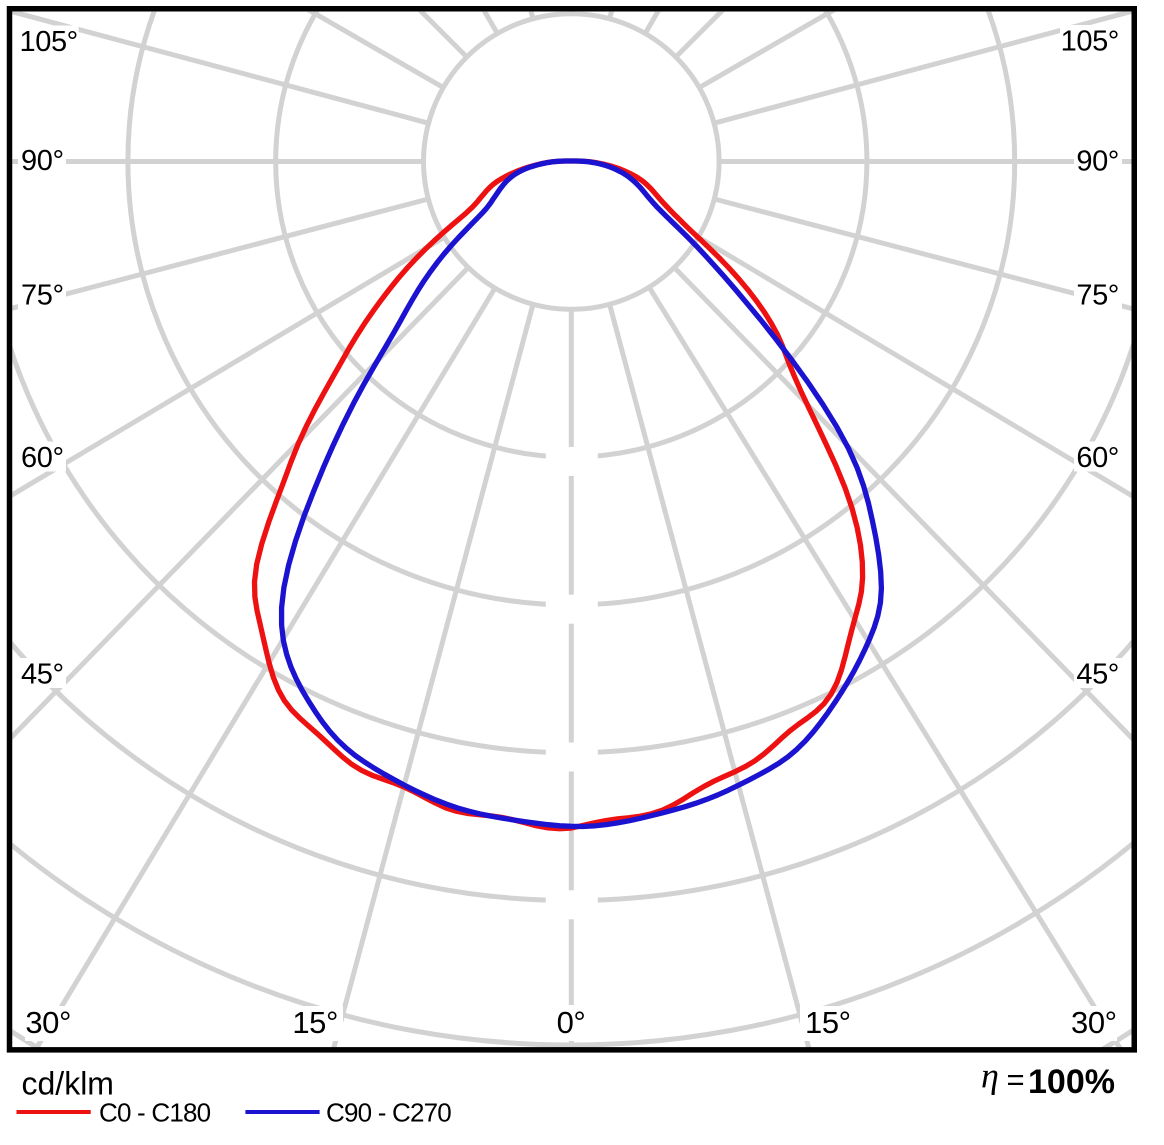 This screenshot has width=1164, height=1145. What do you see at coordinates (68, 1084) in the screenshot?
I see `svg-text: cd/klm` at bounding box center [68, 1084].